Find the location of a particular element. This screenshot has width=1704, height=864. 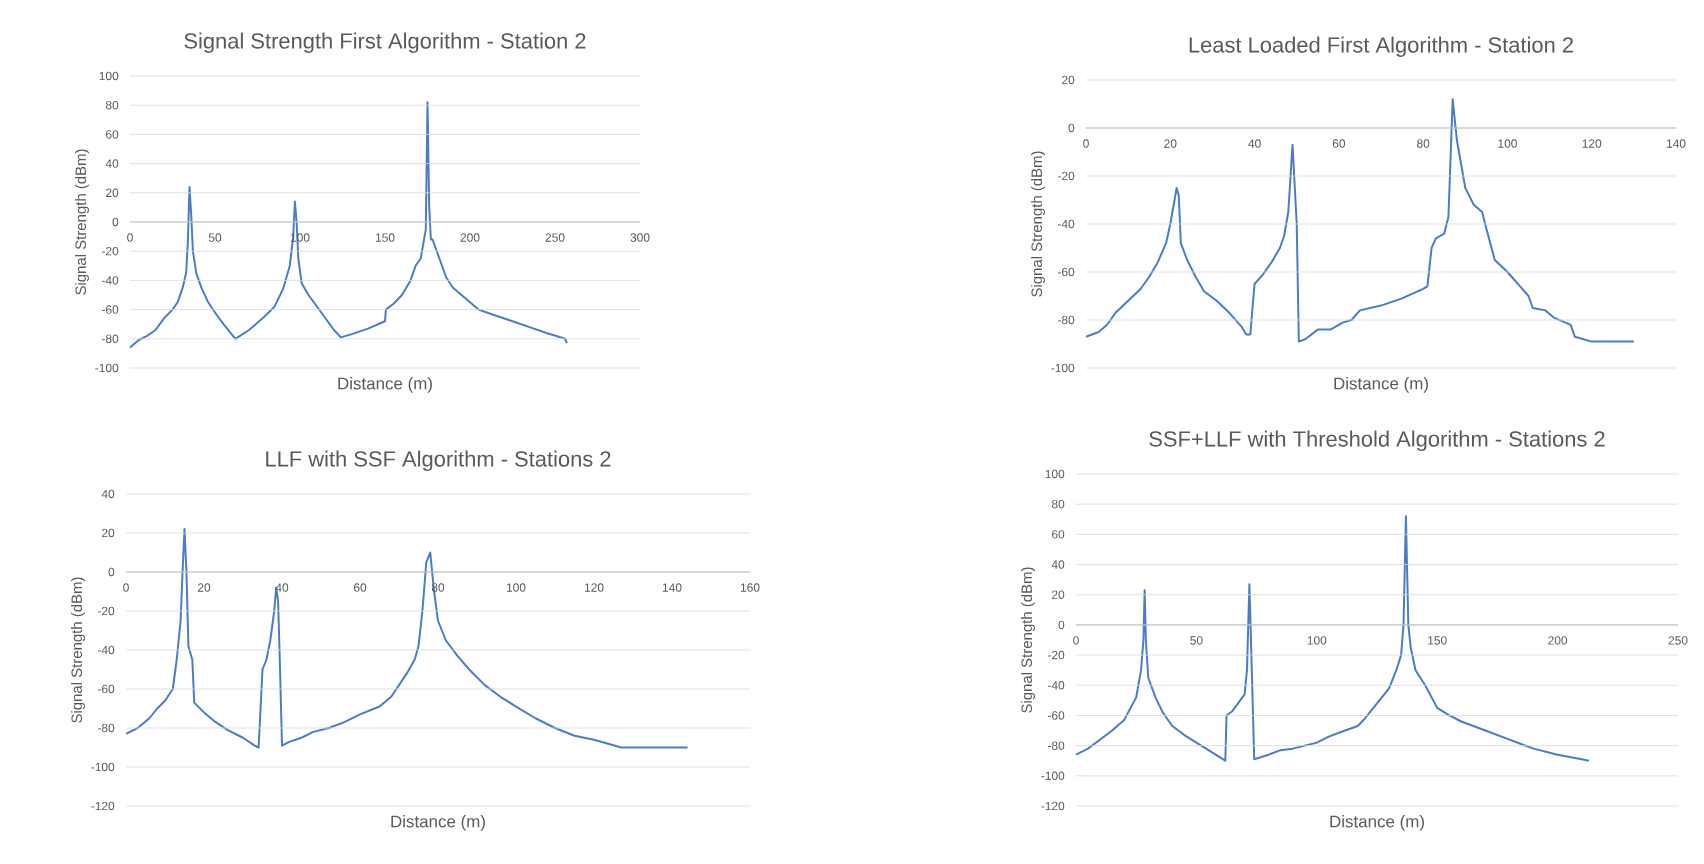

chart-title: Signal Strength First Algorithm - Station 2 is located at coordinates (385, 42).